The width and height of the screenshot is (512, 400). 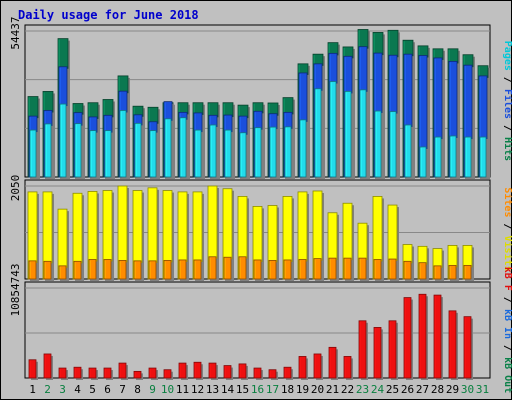 I want to click on x-tick-day-3: 3, so click(x=62, y=389).